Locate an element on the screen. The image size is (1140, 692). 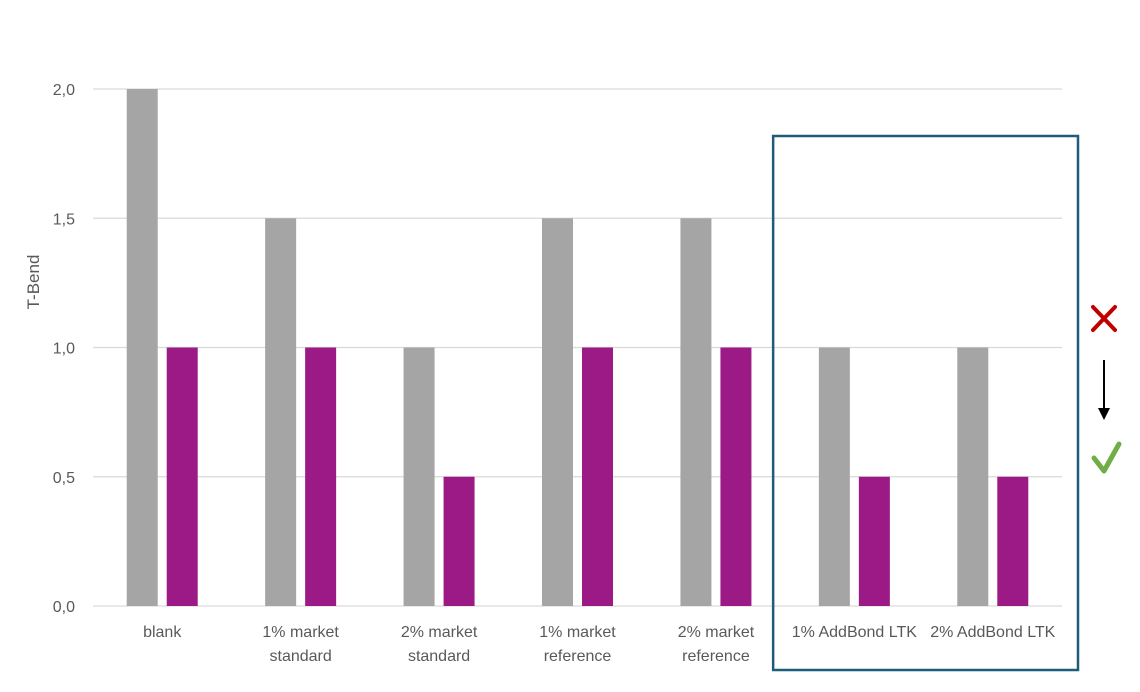
x-category-label: 1% market reference is located at coordinates (577, 644).